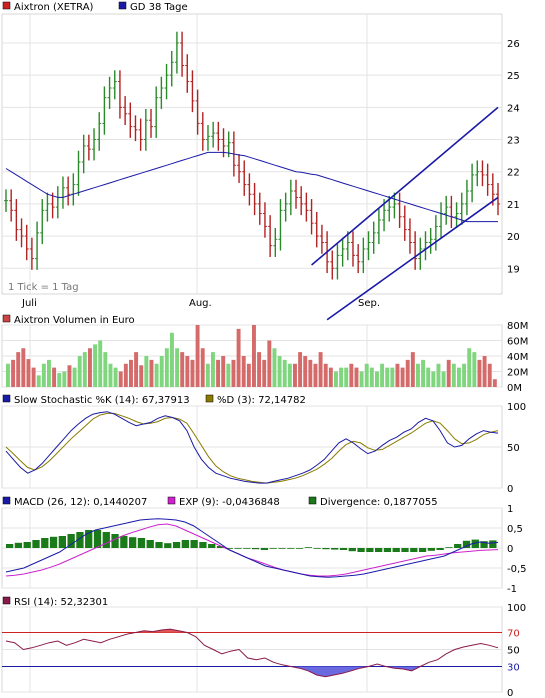  Describe the element at coordinates (159, 7) in the screenshot. I see `gd-legend-label: GD 38 Tage` at that location.